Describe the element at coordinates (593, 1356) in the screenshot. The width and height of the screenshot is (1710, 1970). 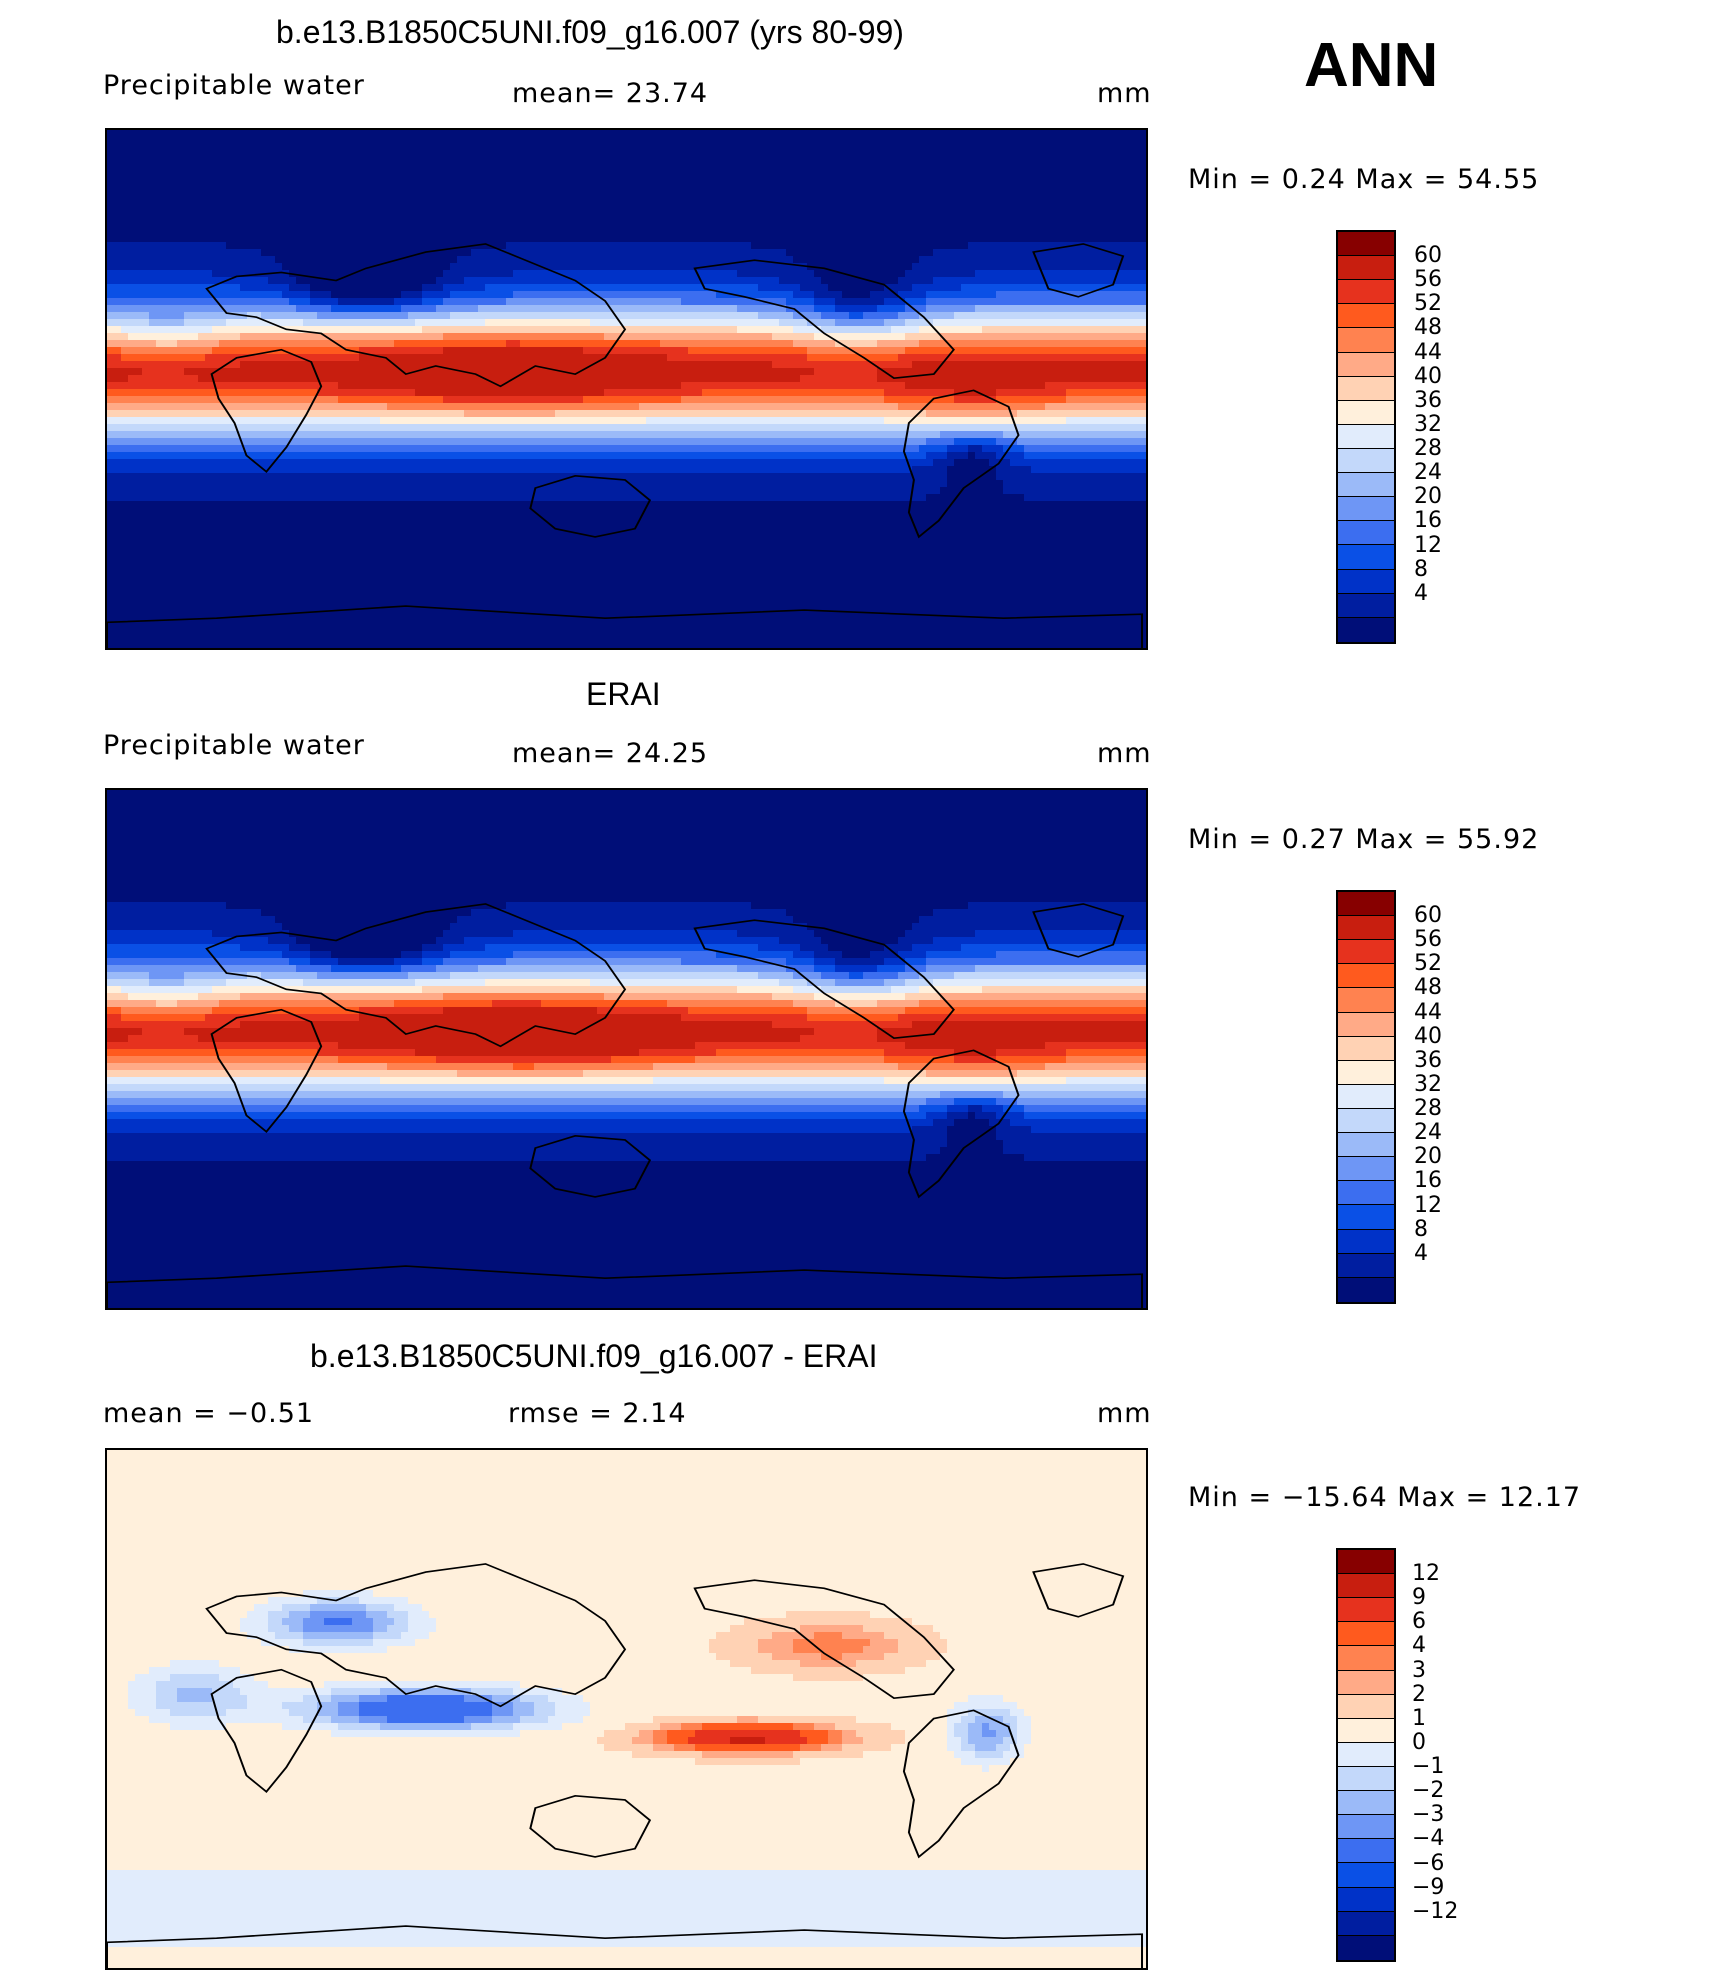
I see `panel3-title: b.e13.B1850C5UNI.f09_g16.007 - ERAI` at that location.